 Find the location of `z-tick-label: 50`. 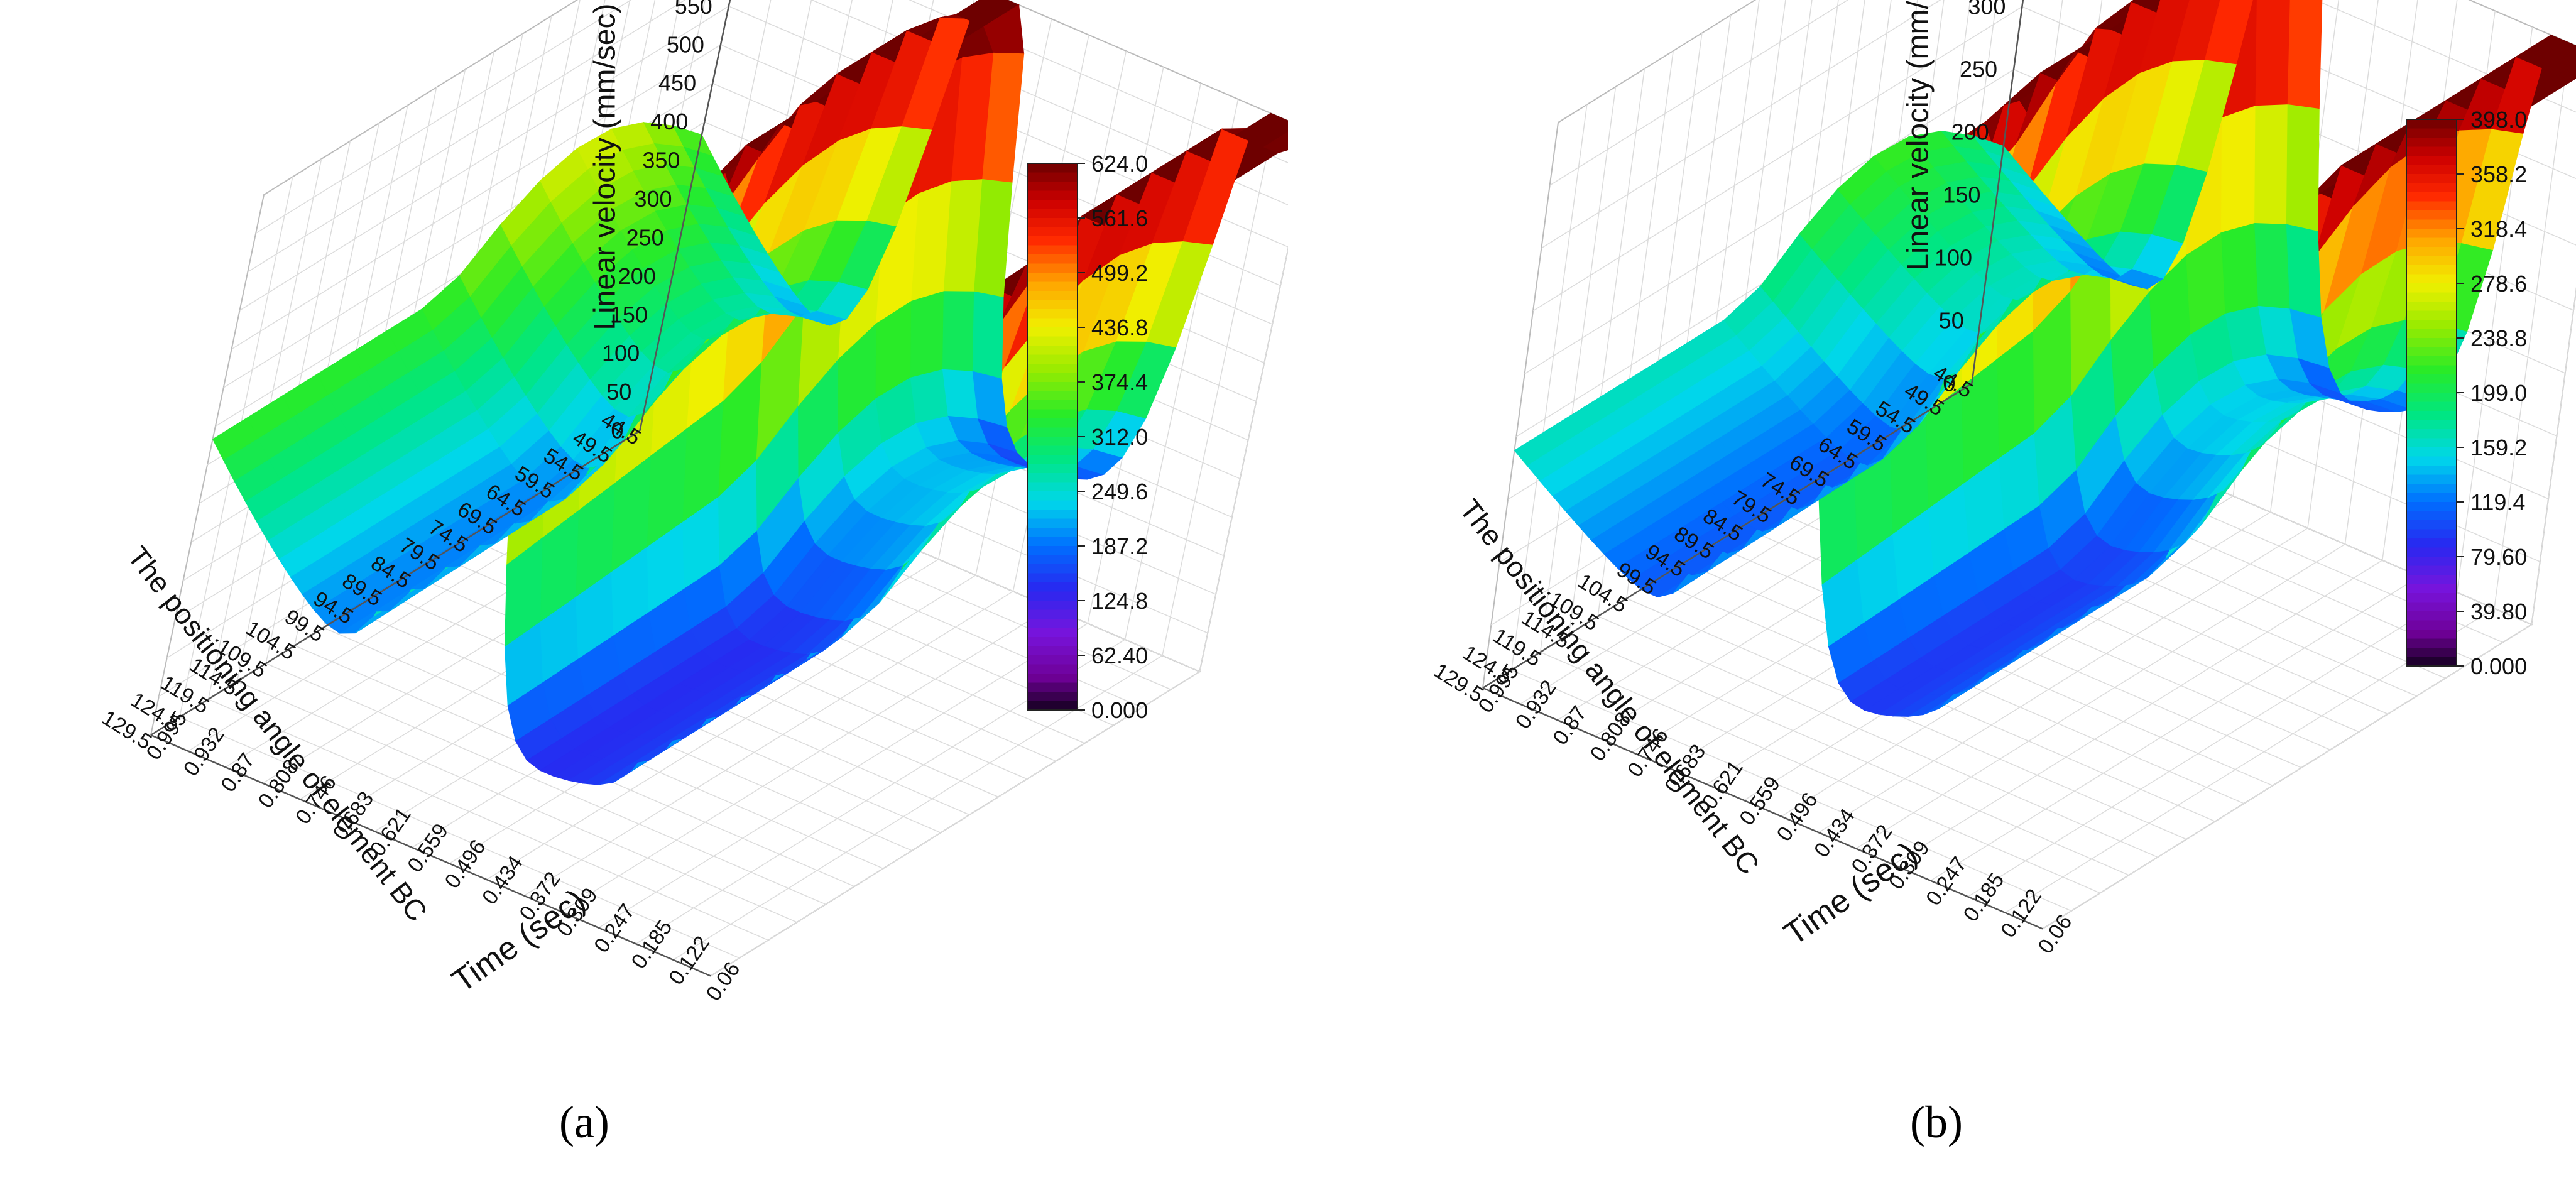

z-tick-label: 50 is located at coordinates (1952, 321).